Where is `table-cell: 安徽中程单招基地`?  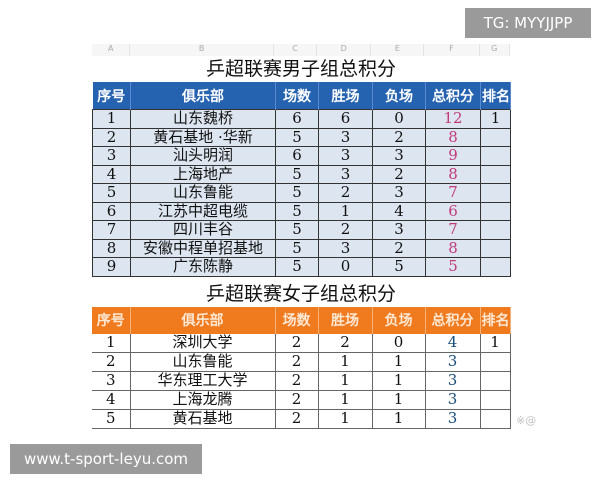
table-cell: 安徽中程单招基地 is located at coordinates (203, 248).